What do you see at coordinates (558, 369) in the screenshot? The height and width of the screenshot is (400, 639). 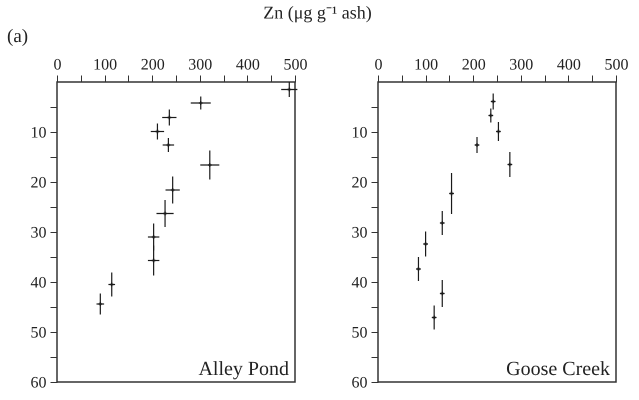 I see `annotation: Goose Creek` at bounding box center [558, 369].